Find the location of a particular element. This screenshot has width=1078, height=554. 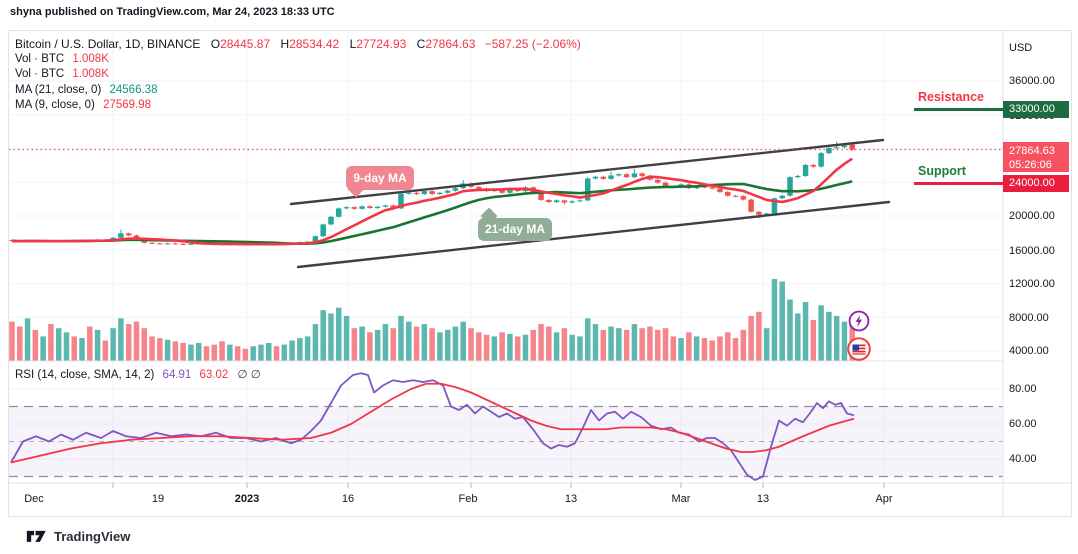

volume-label: Vol · BTC is located at coordinates (40, 74).